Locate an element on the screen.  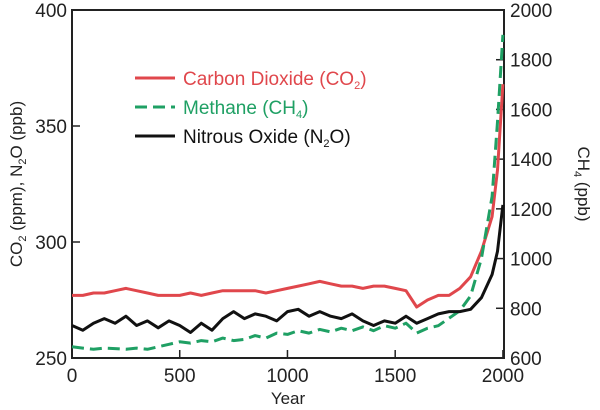
right-tick-label: 1600 is located at coordinates (531, 110).